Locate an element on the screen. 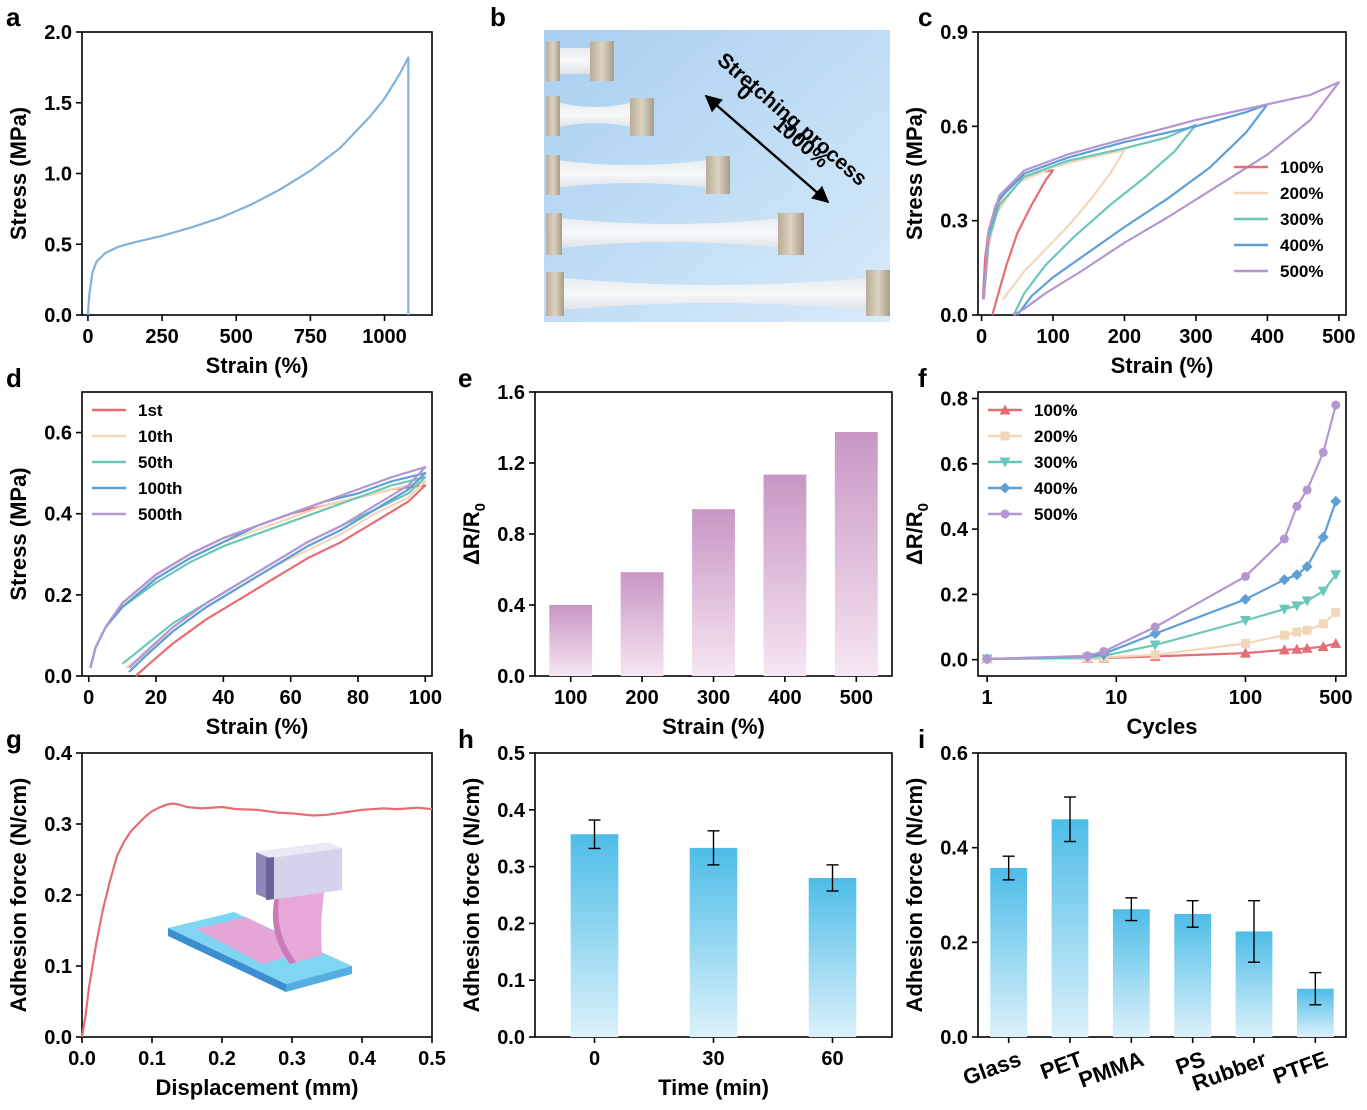 Image resolution: width=1367 pixels, height=1110 pixels. y-axis-label: ΔR/R0 is located at coordinates (474, 534).